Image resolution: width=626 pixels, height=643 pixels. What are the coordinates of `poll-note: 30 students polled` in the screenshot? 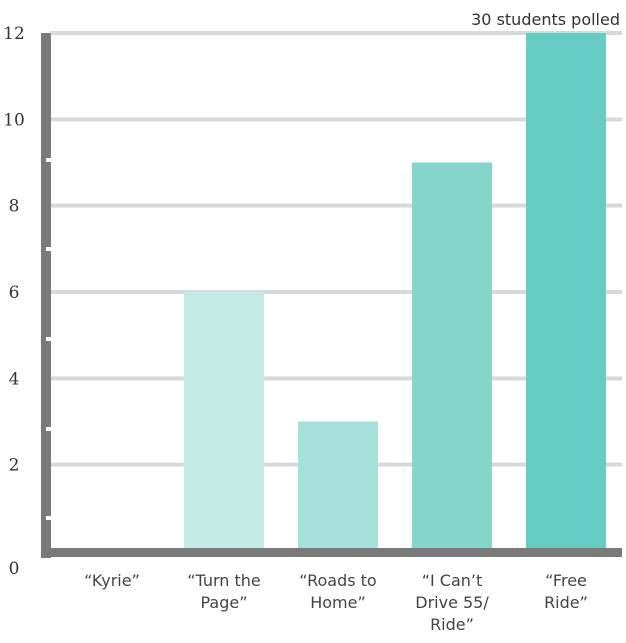 It's located at (545, 19).